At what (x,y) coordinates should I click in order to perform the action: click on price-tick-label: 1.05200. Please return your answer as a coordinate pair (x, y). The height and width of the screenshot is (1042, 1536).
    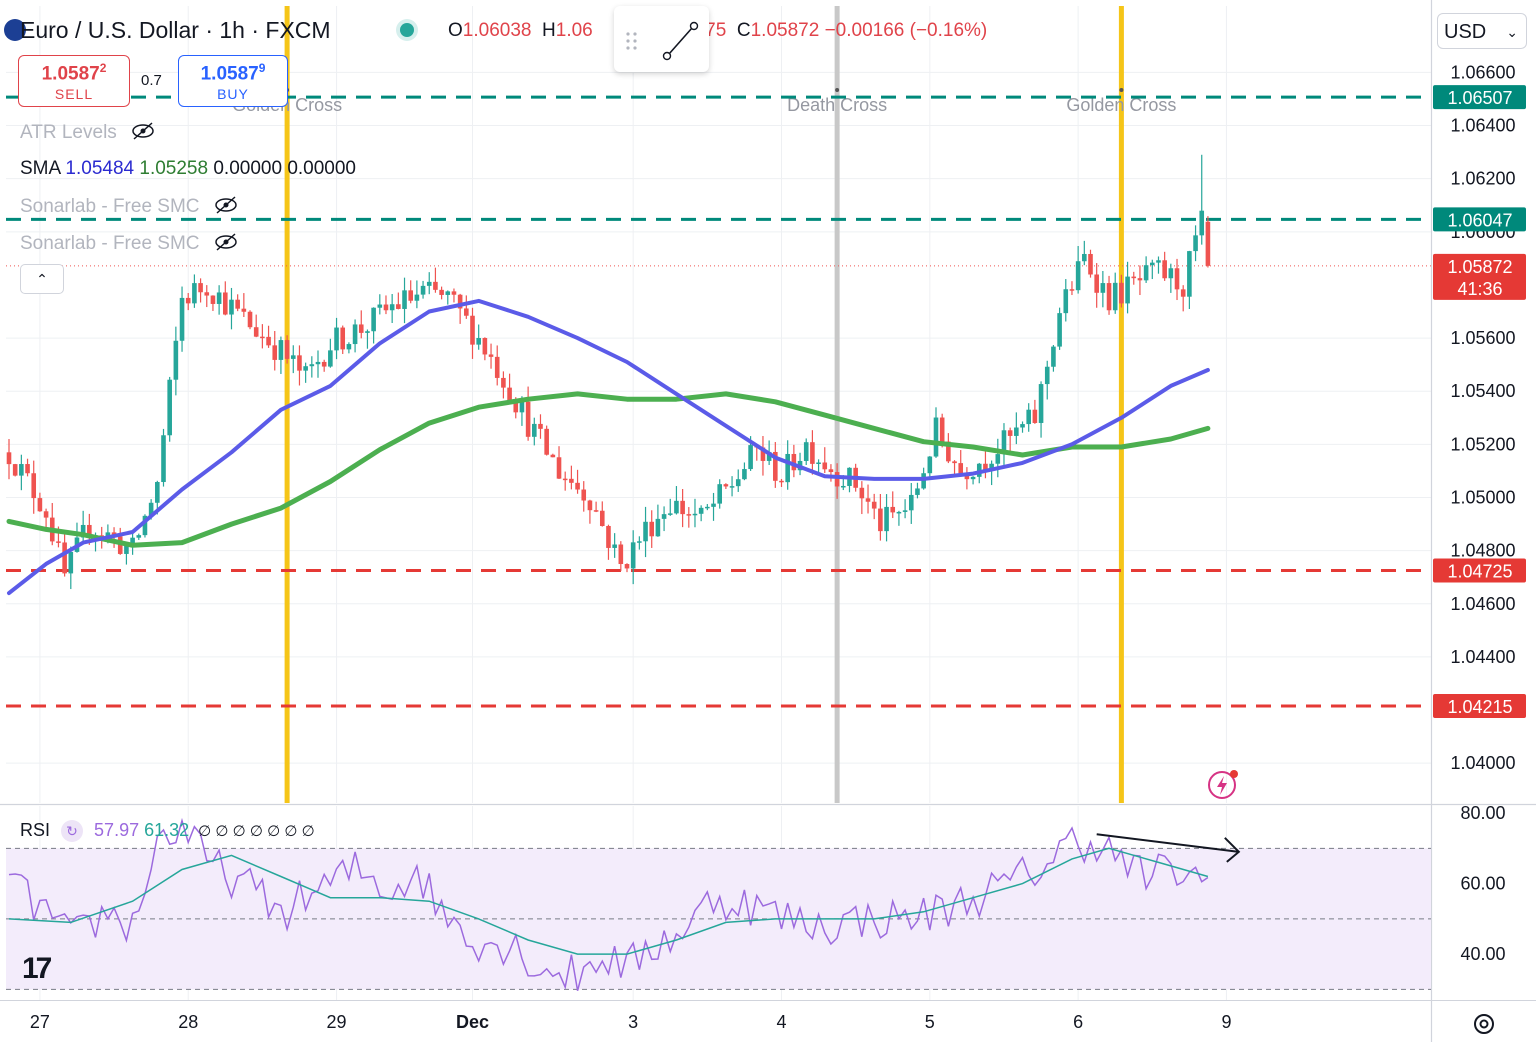
    Looking at the image, I should click on (1482, 444).